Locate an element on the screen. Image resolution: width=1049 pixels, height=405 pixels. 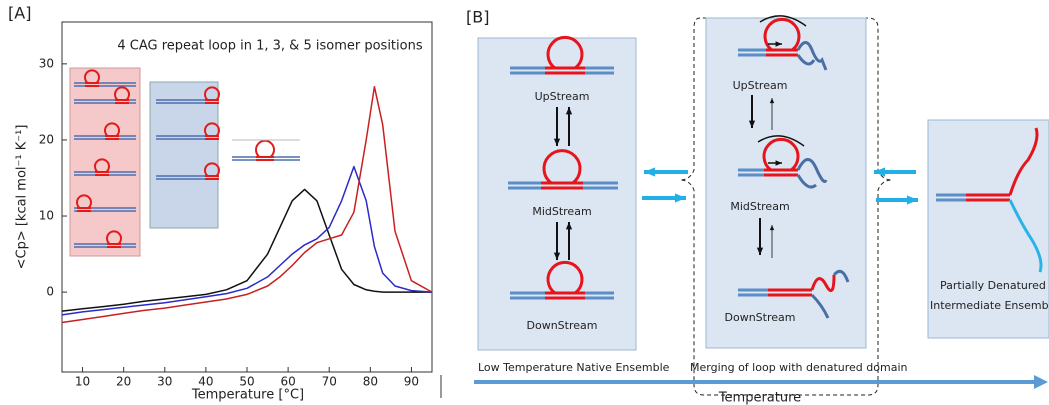
x-tick-label: 80 is located at coordinates (370, 382).